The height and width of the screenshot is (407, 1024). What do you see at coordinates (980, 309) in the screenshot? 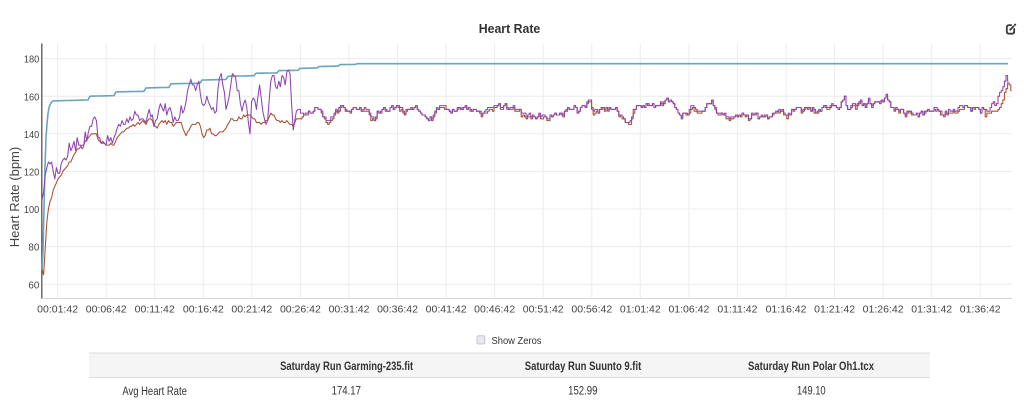
I see `svg-text: 01:36:42` at bounding box center [980, 309].